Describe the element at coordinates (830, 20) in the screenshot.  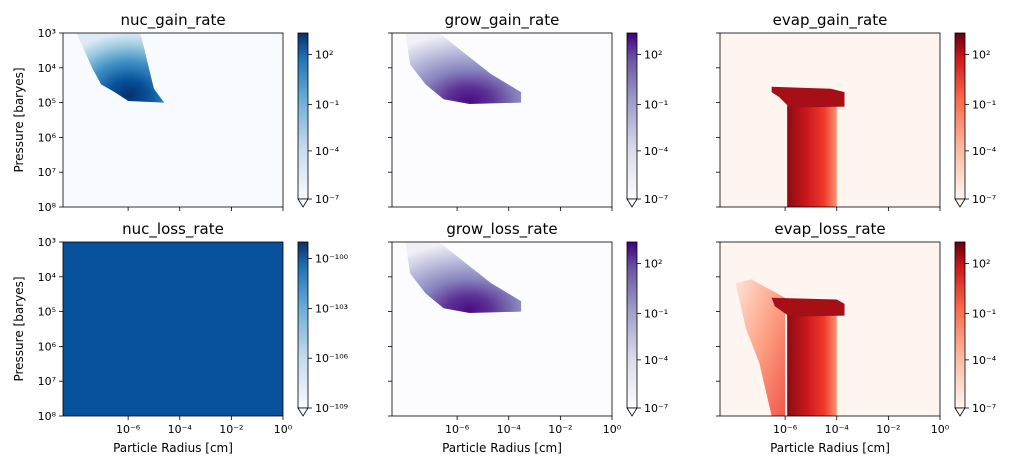
I see `panel-title: evap_gain_rate` at that location.